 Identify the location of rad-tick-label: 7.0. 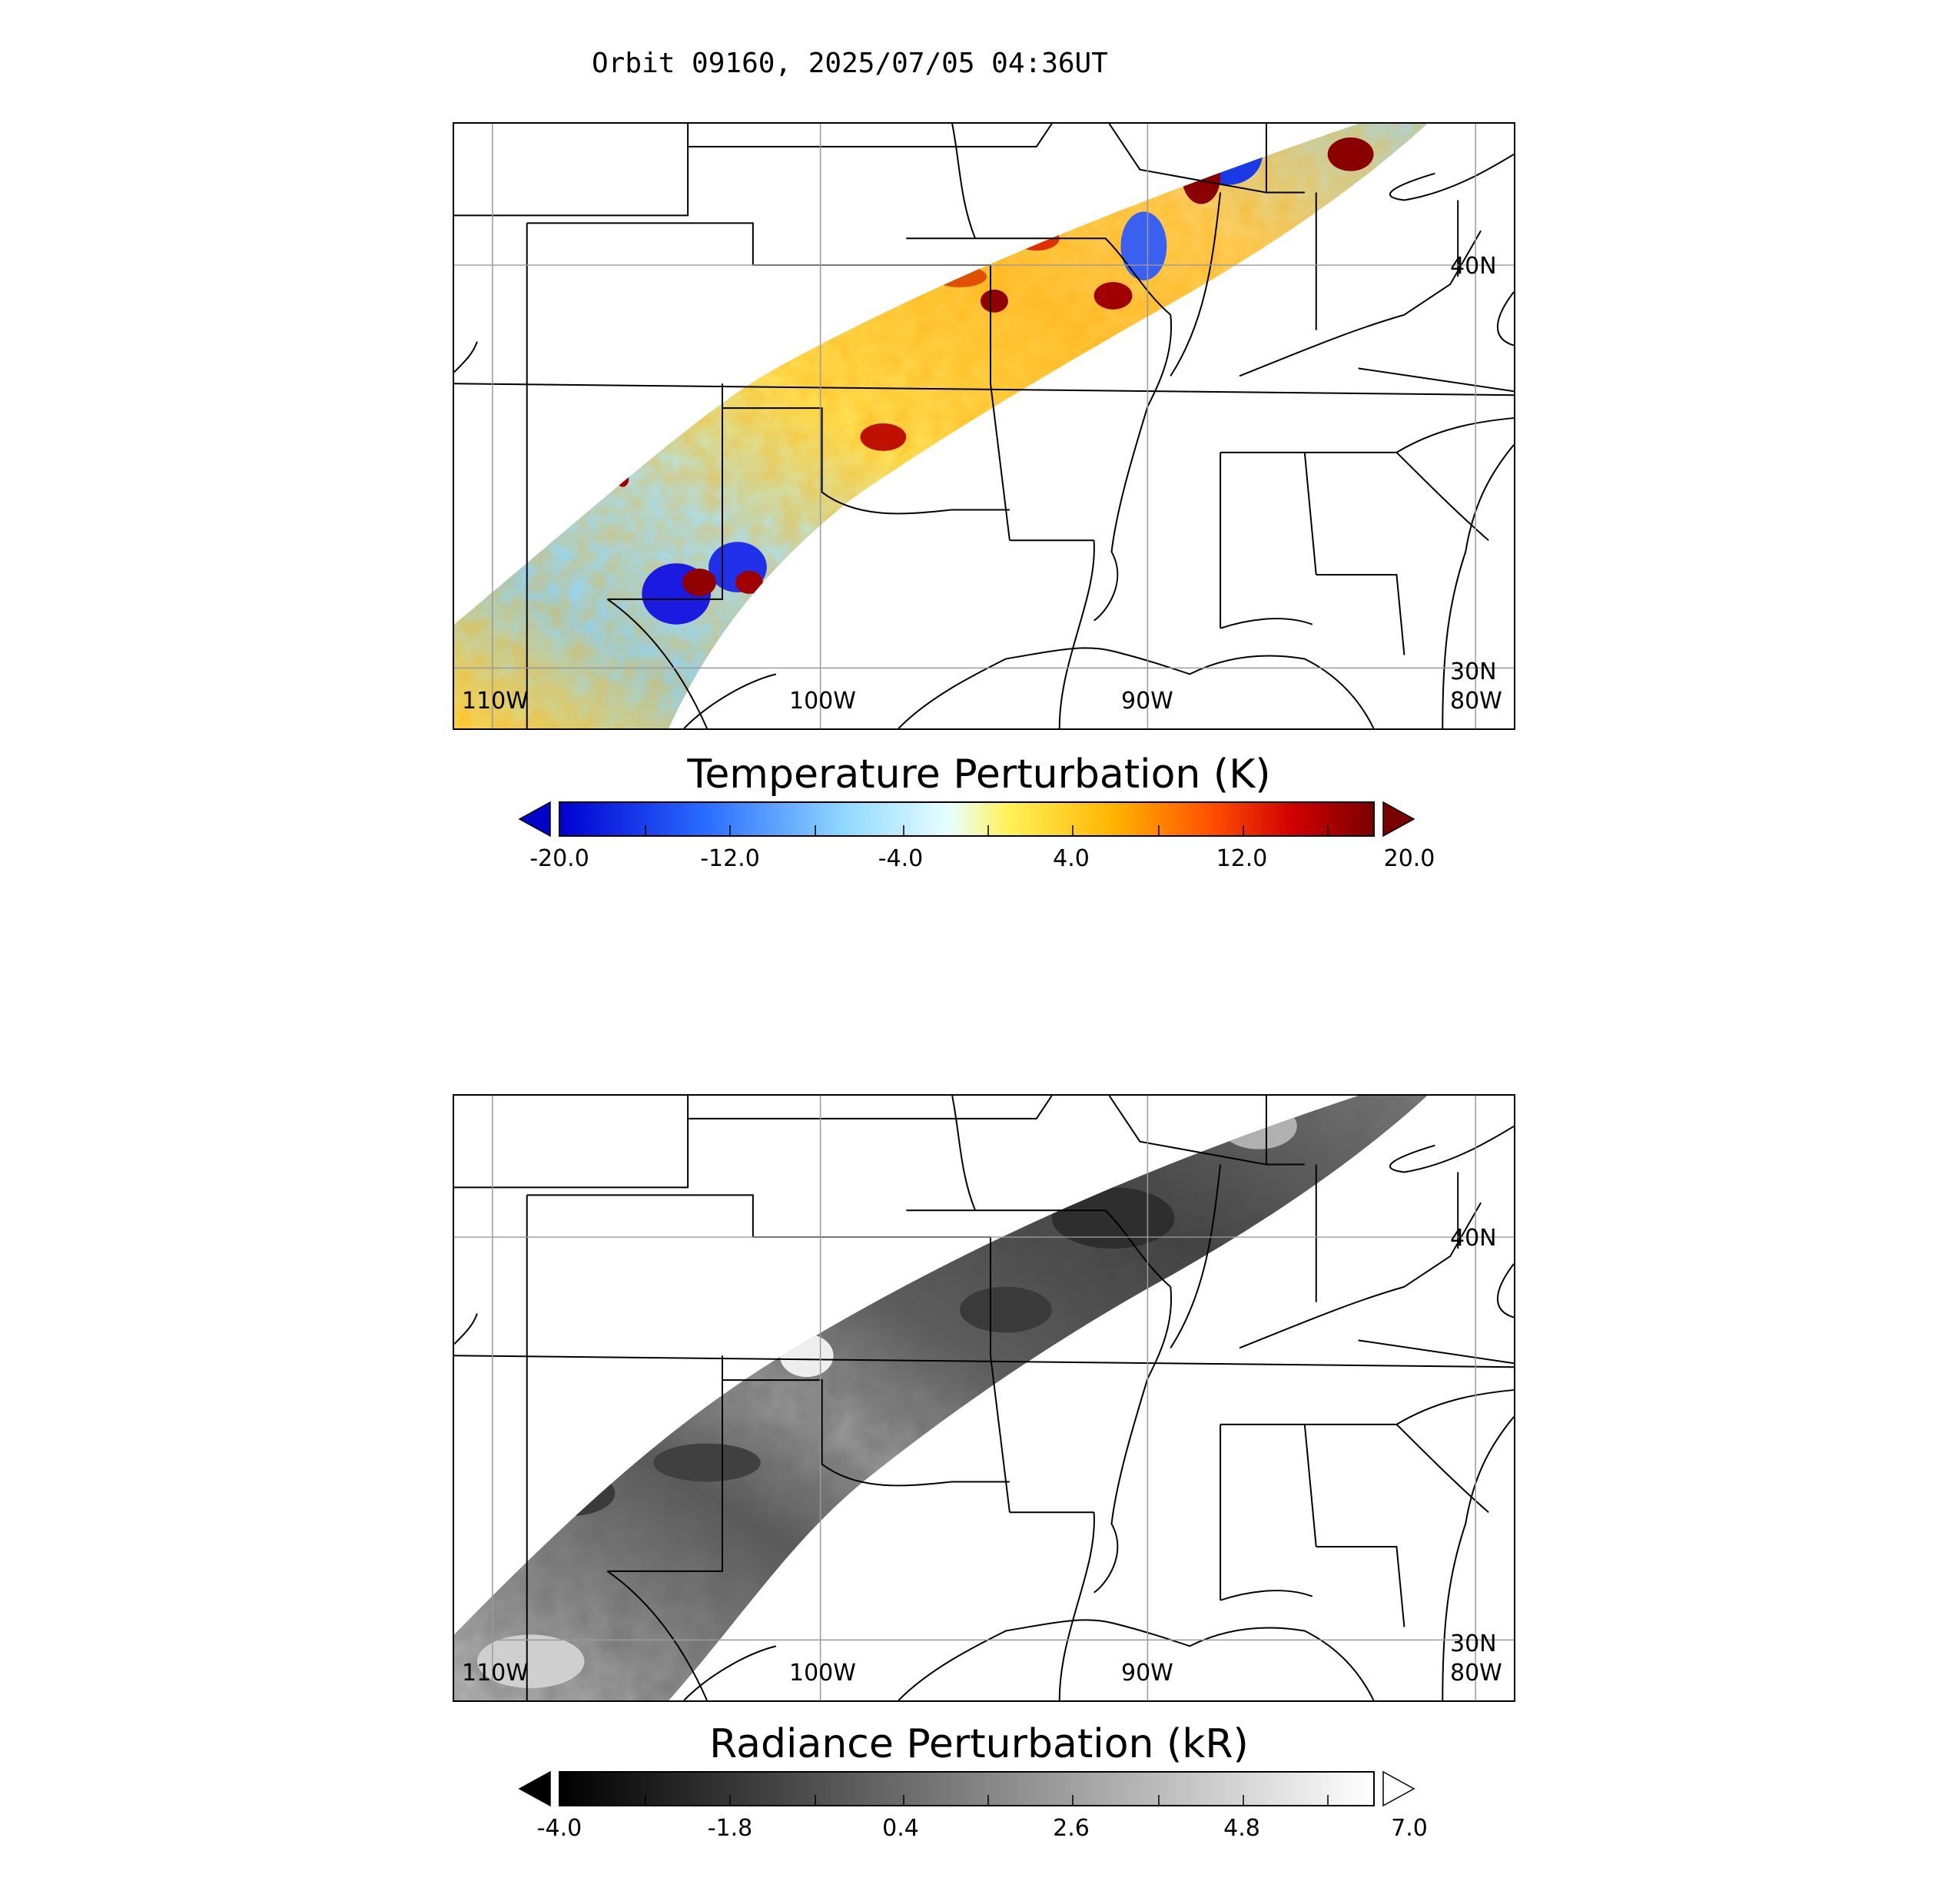
(1409, 1829).